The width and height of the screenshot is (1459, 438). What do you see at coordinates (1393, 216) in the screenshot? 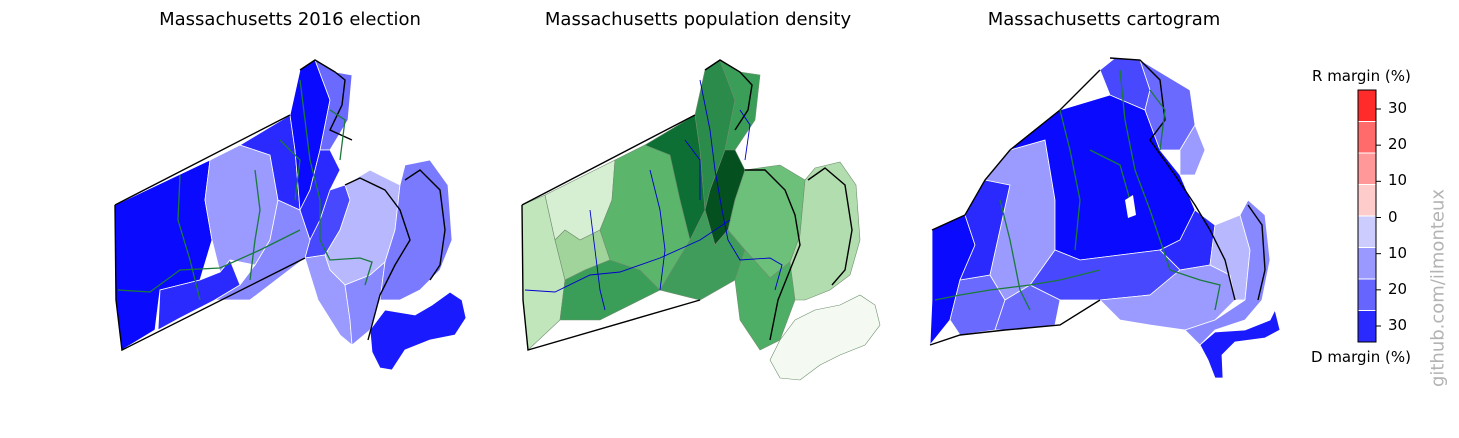
I see `colorbar-tick-label: 0` at bounding box center [1393, 216].